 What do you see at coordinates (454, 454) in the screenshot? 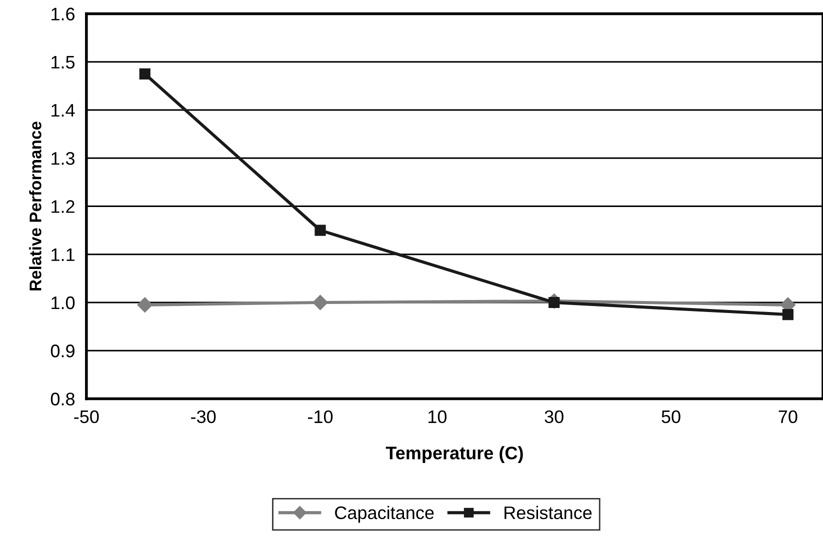
I see `x-axis-title: Temperature (C)` at bounding box center [454, 454].